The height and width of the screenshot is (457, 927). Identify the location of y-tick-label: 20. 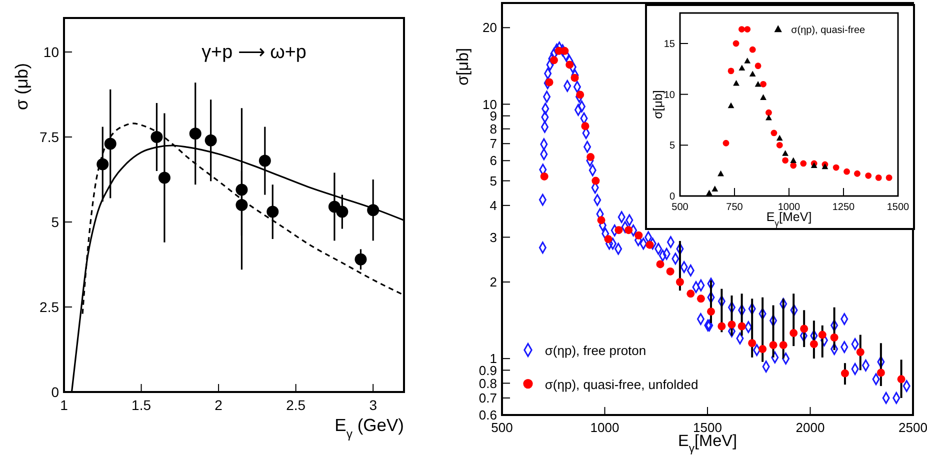
(489, 28).